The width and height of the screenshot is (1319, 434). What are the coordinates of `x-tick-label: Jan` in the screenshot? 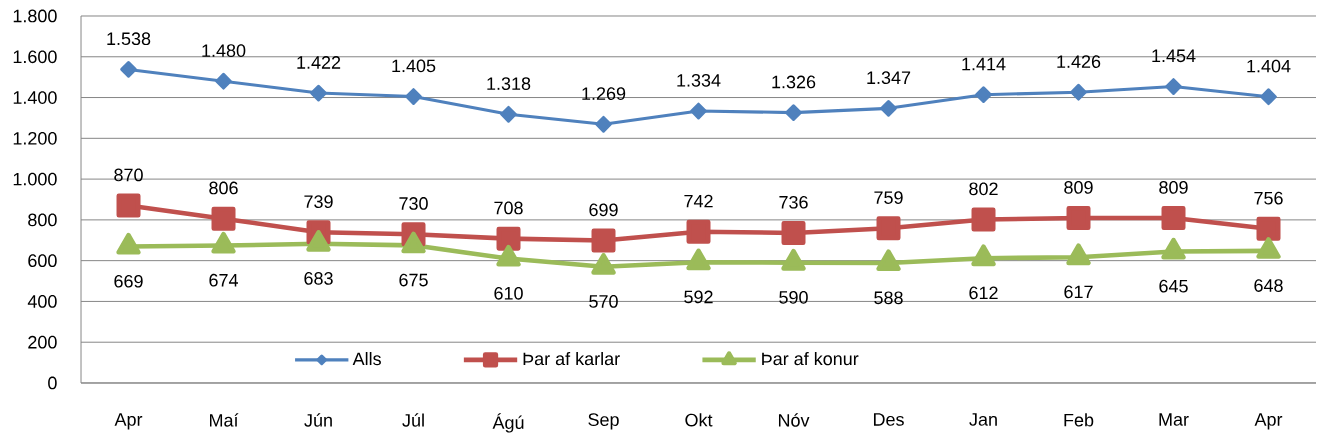 It's located at (983, 419).